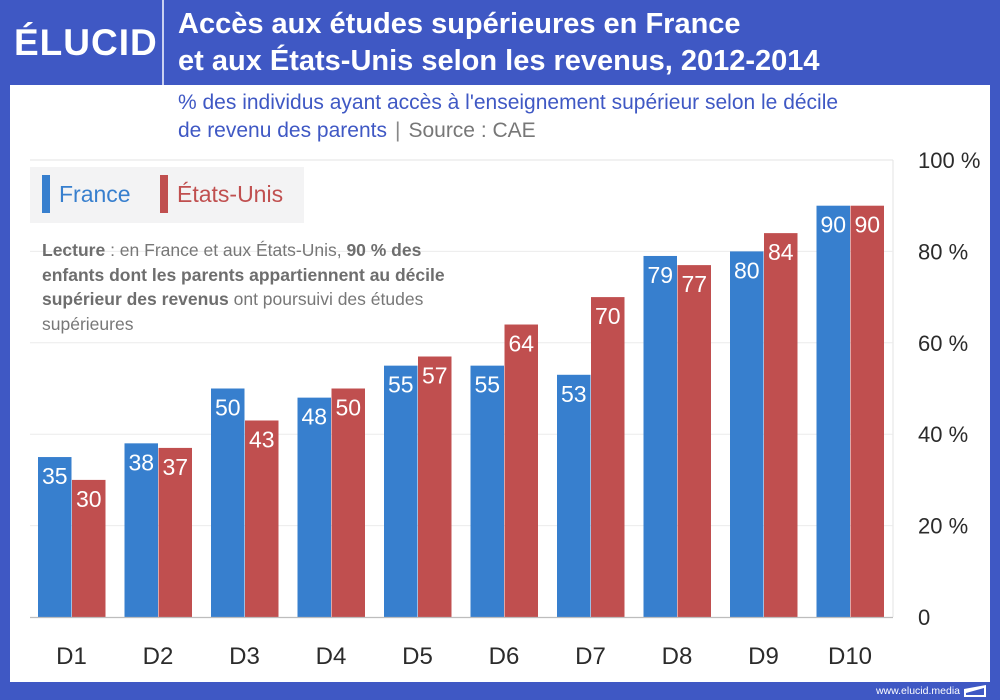 The height and width of the screenshot is (700, 1000). What do you see at coordinates (164, 194) in the screenshot?
I see `legend-swatch-usa` at bounding box center [164, 194].